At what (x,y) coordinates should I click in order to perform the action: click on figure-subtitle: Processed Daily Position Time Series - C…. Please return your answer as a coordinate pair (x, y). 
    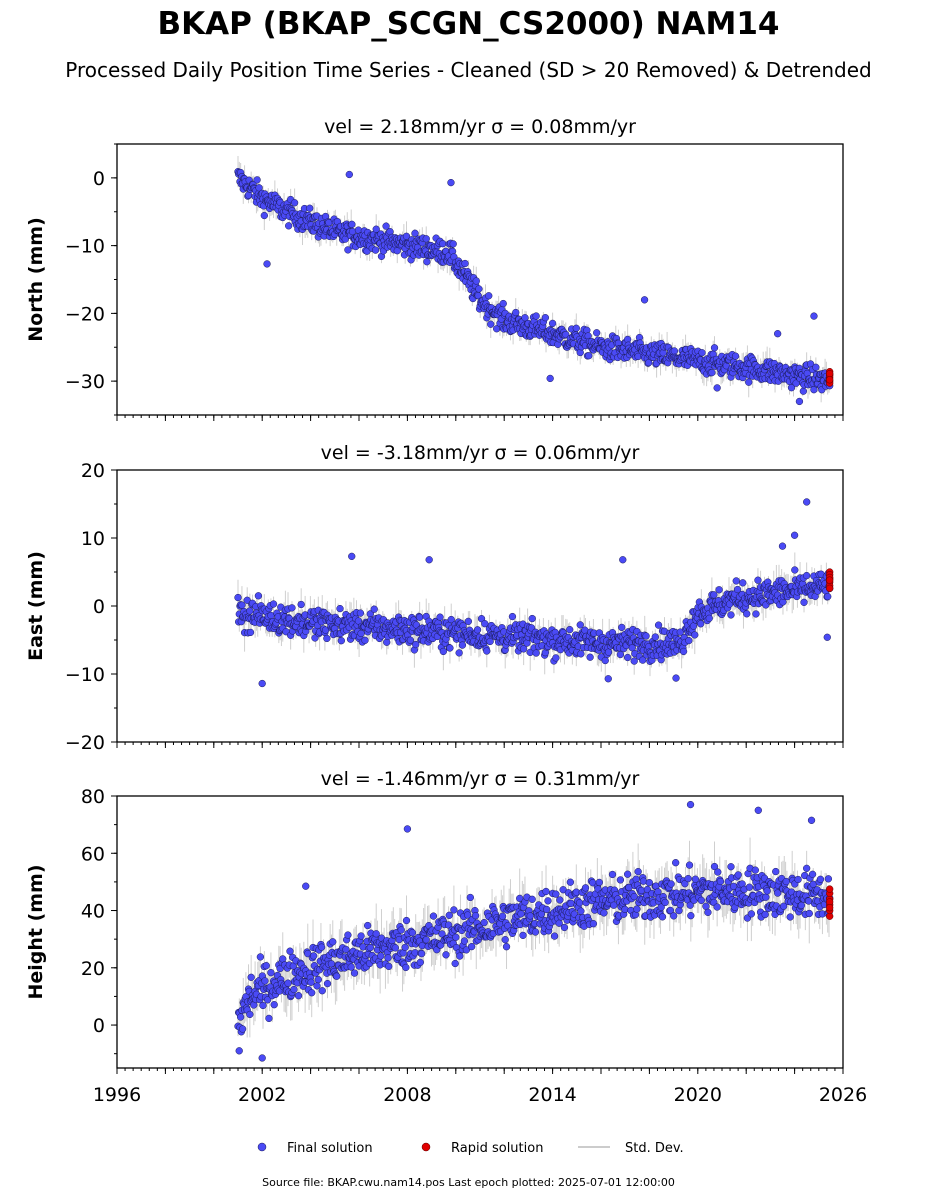
    Looking at the image, I should click on (468, 70).